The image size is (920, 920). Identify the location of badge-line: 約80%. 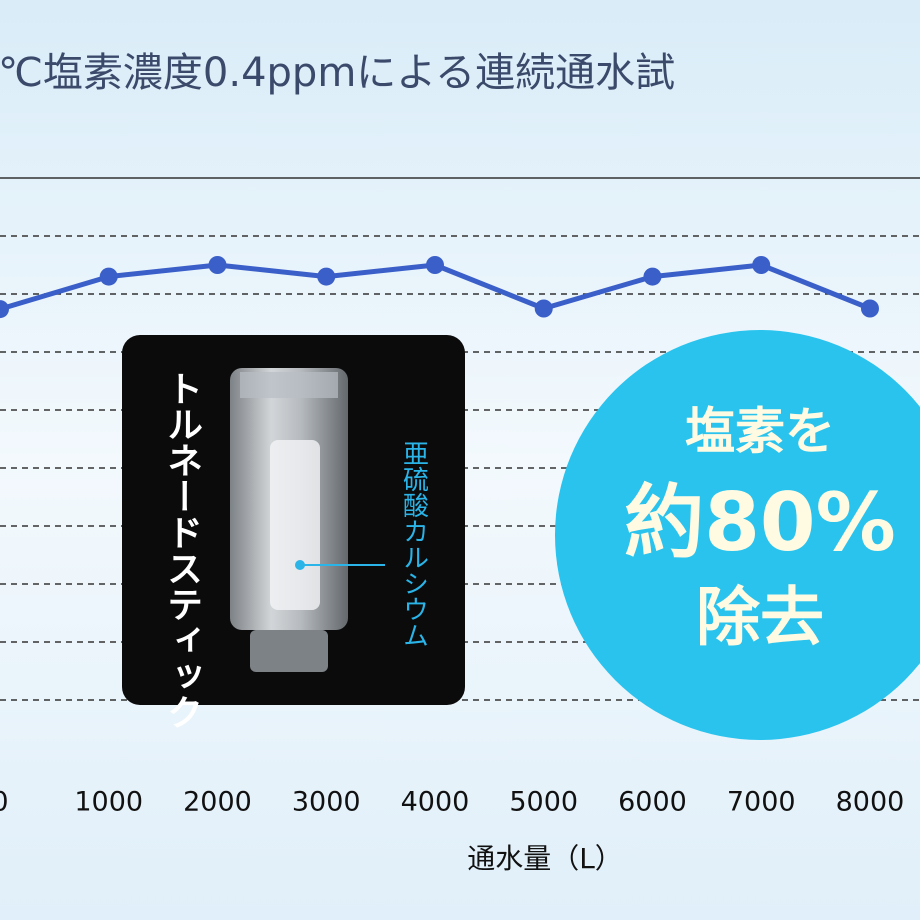
(759, 522).